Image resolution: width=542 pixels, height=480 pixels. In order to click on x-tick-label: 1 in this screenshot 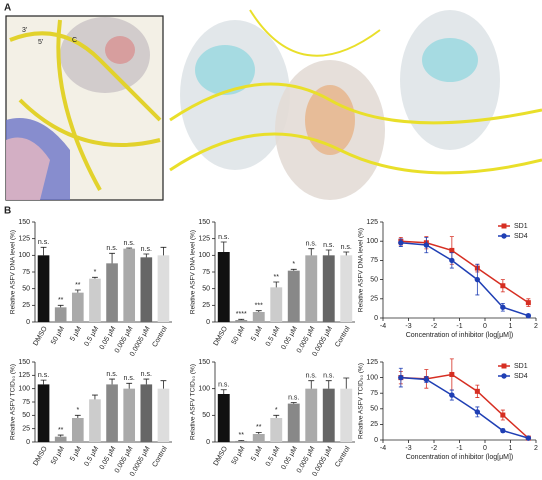, I will do `click(511, 448)`.